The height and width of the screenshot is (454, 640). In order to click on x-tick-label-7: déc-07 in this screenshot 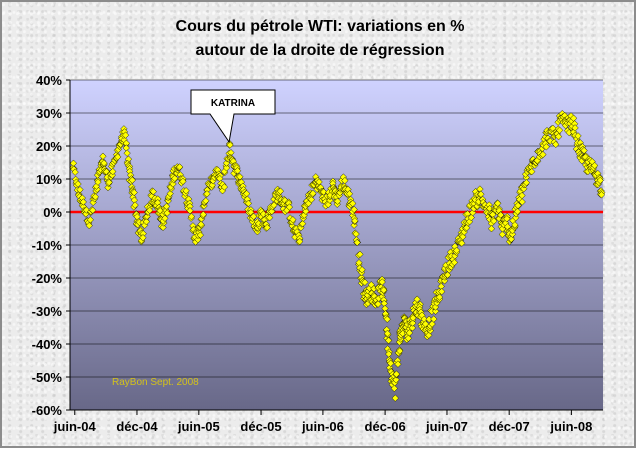, I will do `click(509, 426)`.